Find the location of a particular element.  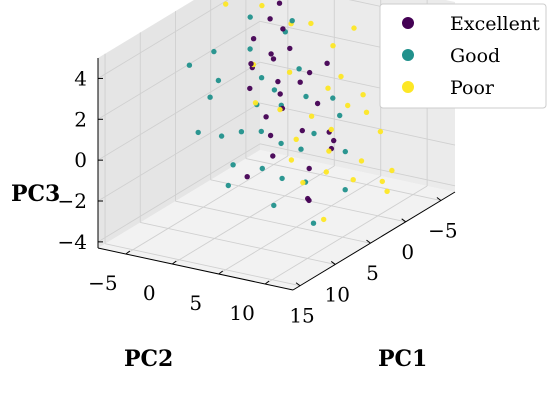

legend-label-poor: Poor is located at coordinates (472, 88).